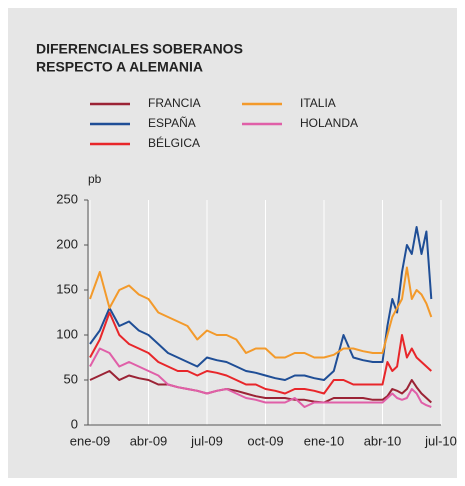 The width and height of the screenshot is (465, 486). I want to click on x-tick-label: oct-09, so click(265, 440).